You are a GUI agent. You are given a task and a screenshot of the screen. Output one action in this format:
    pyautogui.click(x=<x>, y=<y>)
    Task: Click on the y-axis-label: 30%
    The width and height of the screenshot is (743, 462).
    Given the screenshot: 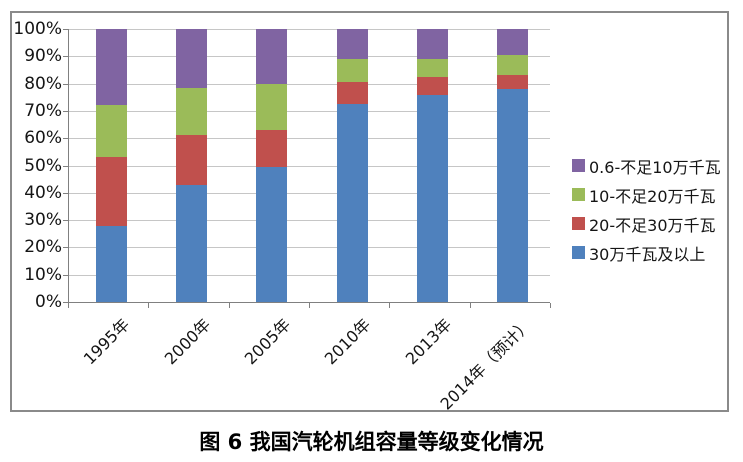 What is the action you would take?
    pyautogui.click(x=43, y=220)
    